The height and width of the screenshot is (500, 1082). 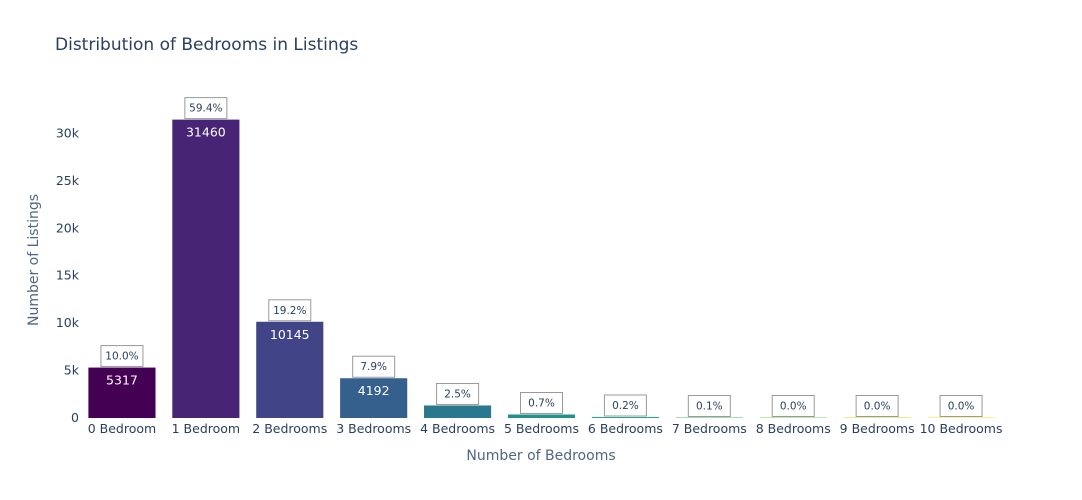 I want to click on y-axis: 0 5k 10k 15k 20k 25k 30k, so click(x=68, y=275).